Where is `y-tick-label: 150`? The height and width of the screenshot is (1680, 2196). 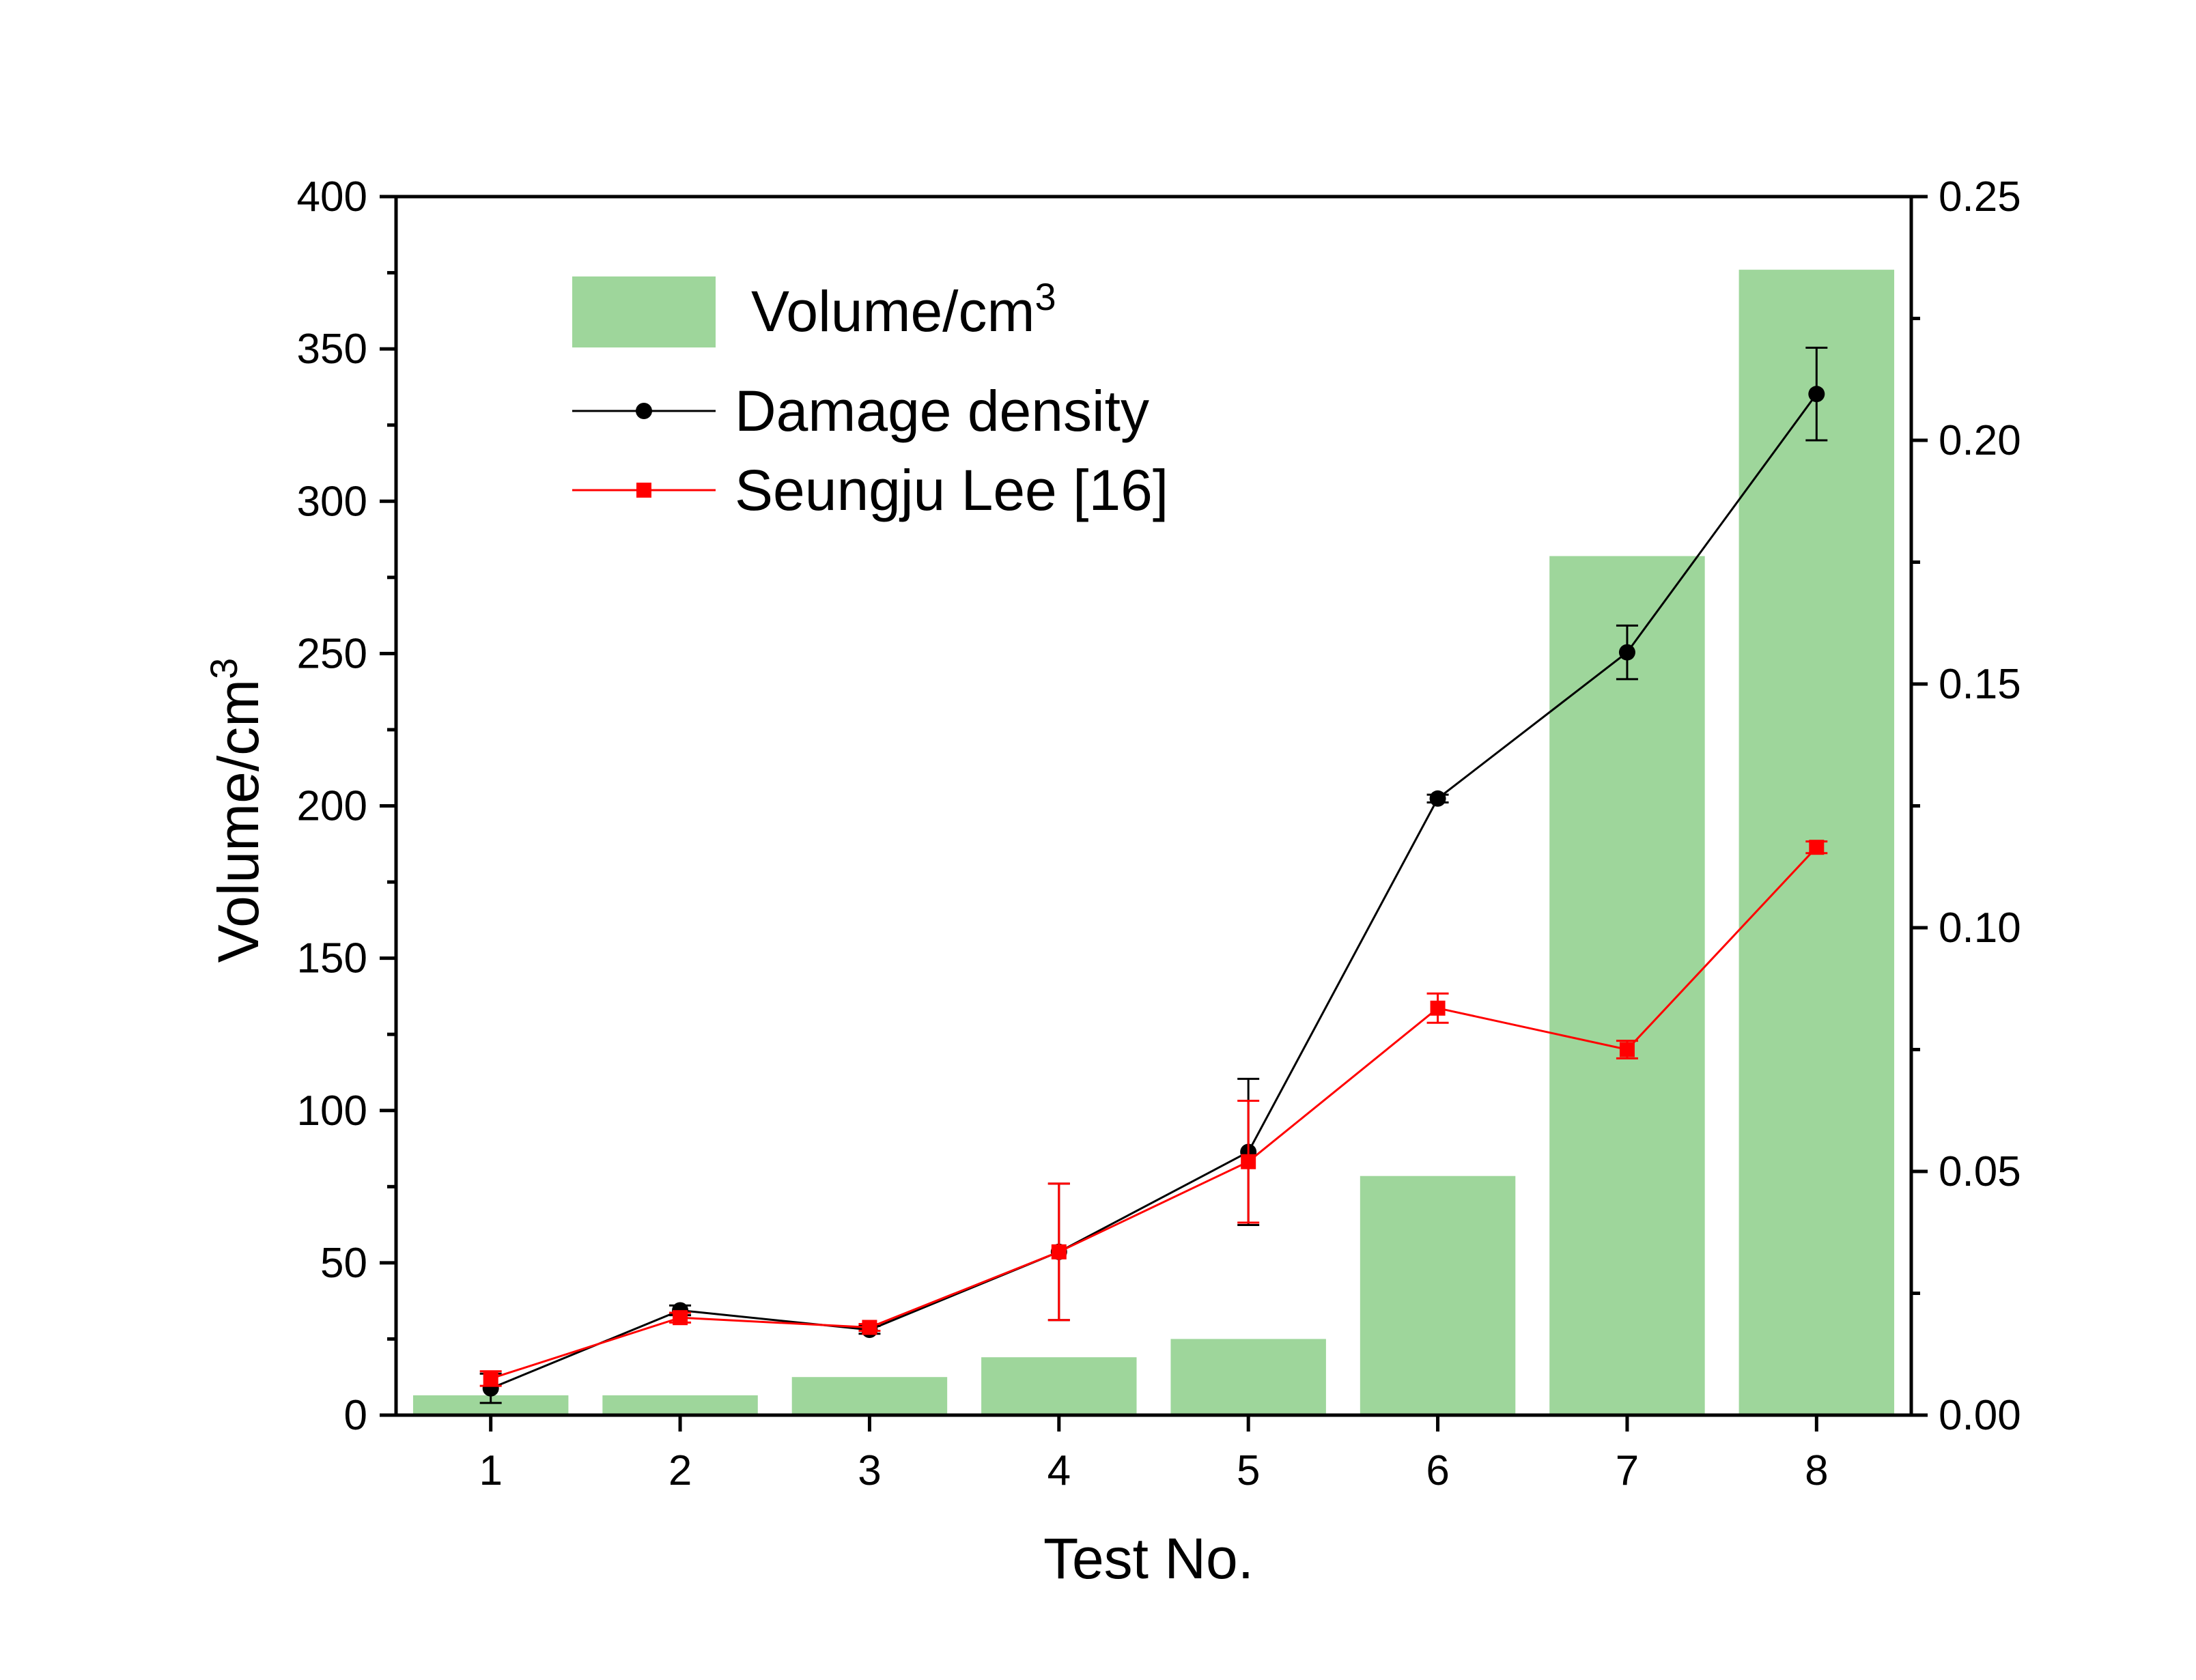 y-tick-label: 150 is located at coordinates (332, 958).